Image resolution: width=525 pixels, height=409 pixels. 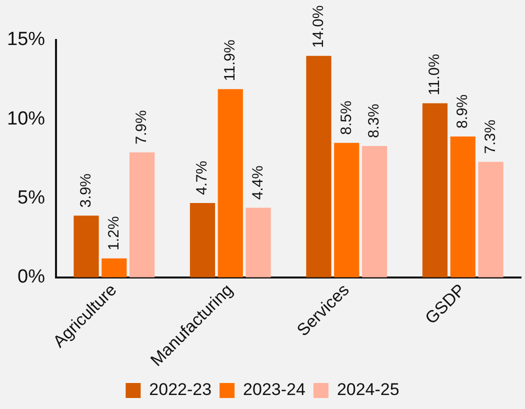 I want to click on y-tick-label: 15%, so click(x=26, y=39).